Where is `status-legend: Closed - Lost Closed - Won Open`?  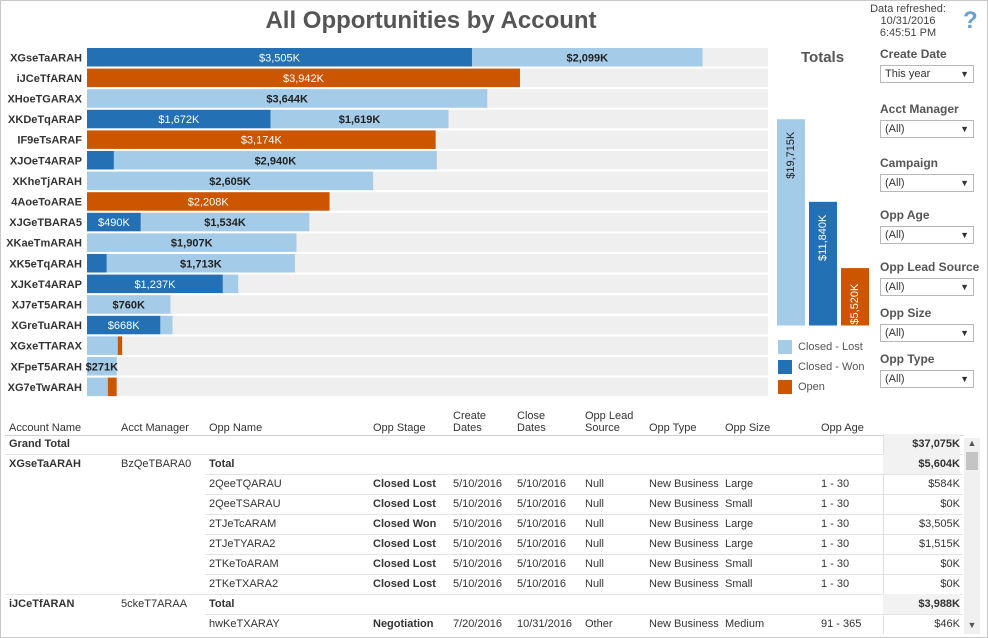
status-legend: Closed - Lost Closed - Won Open is located at coordinates (821, 367).